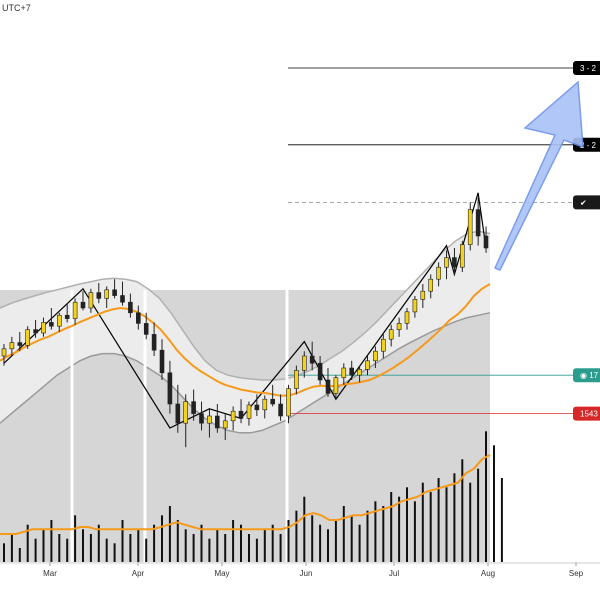 The width and height of the screenshot is (600, 600). Describe the element at coordinates (245, 494) in the screenshot. I see `volume-ma-line` at that location.